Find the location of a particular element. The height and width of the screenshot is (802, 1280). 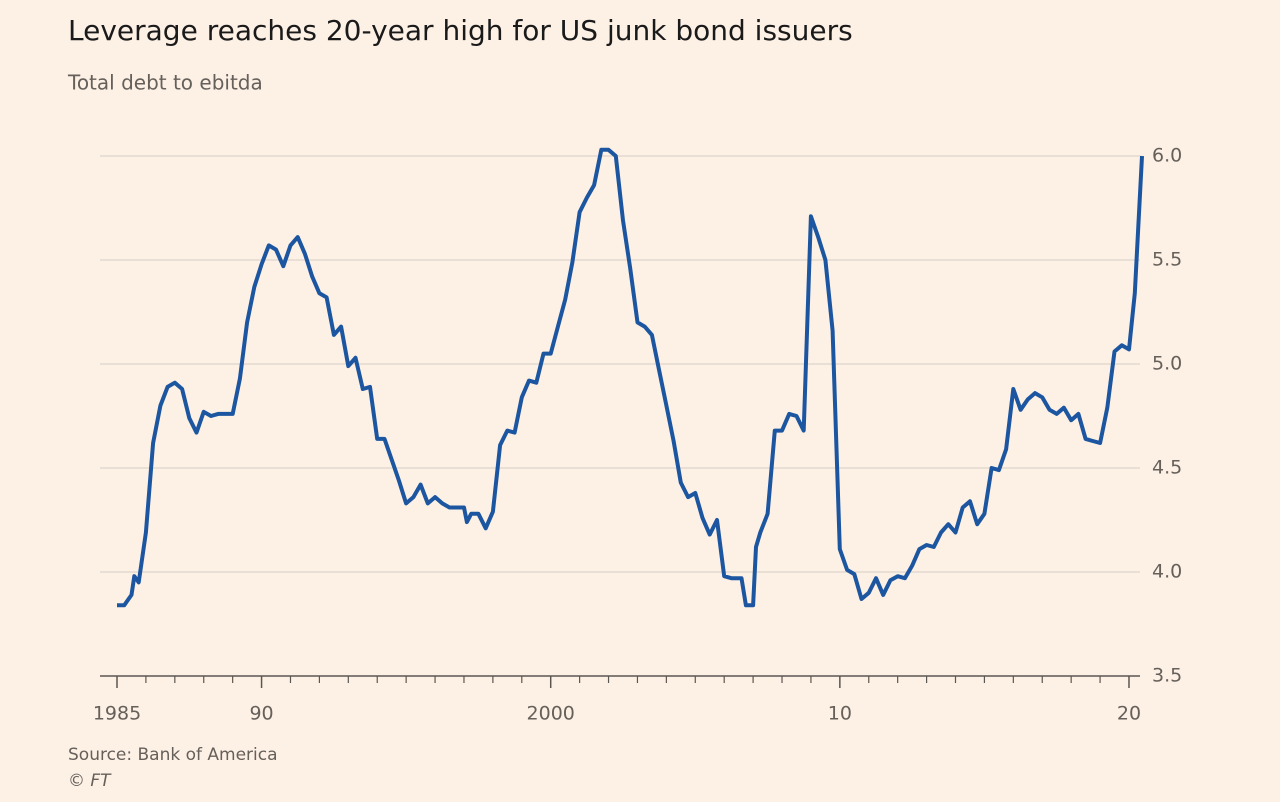

y-tick-label: 4.5 is located at coordinates (1167, 468).